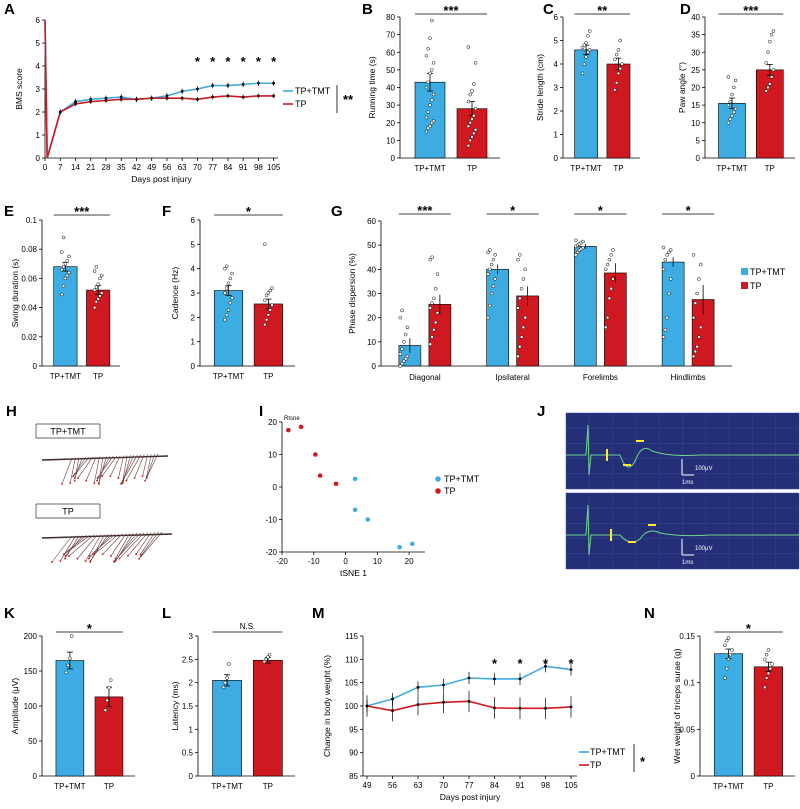  What do you see at coordinates (213, 61) in the screenshot?
I see `sig-star: *` at bounding box center [213, 61].